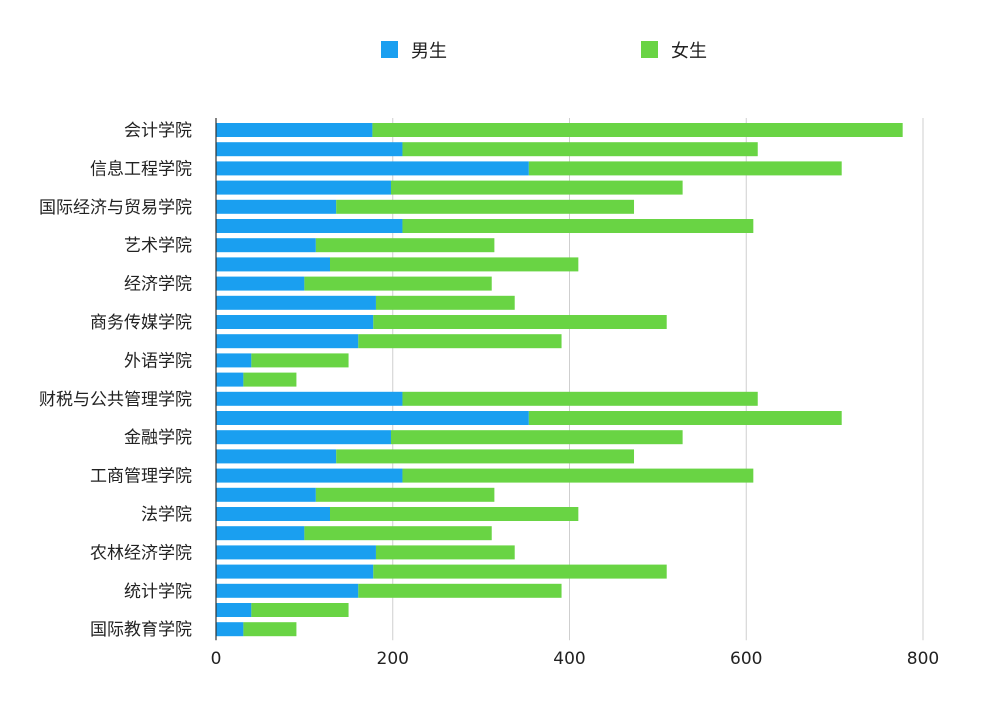 This screenshot has height=703, width=988. Describe the element at coordinates (544, 51) in the screenshot. I see `legend: 男生 女生` at that location.